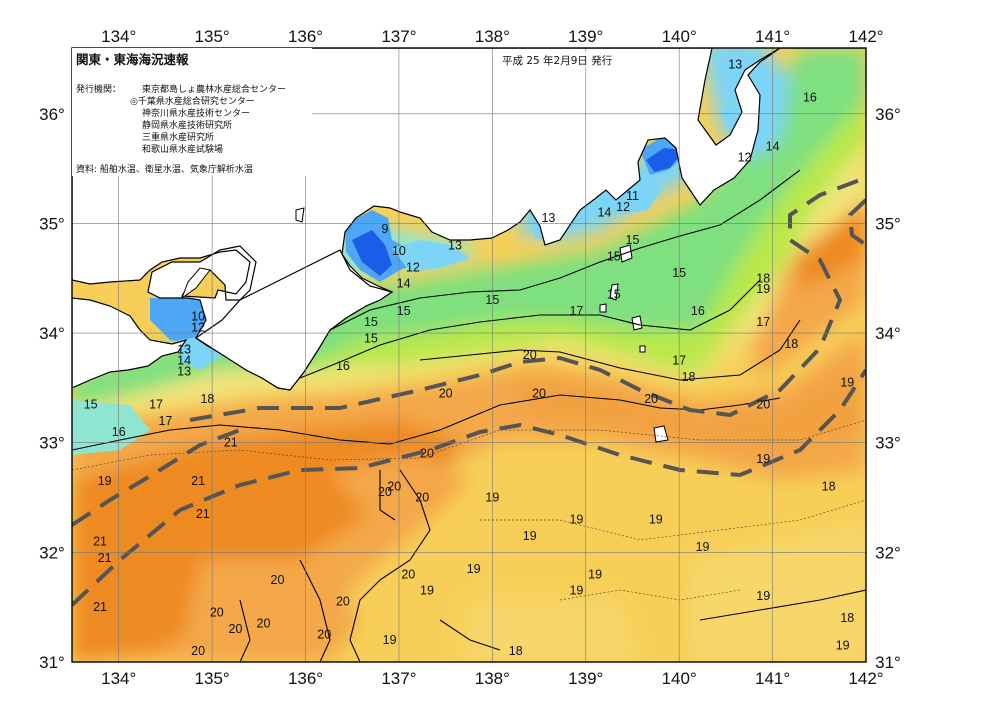 This screenshot has height=709, width=1002. I want to click on lon-tick-label-top: 139°, so click(585, 36).